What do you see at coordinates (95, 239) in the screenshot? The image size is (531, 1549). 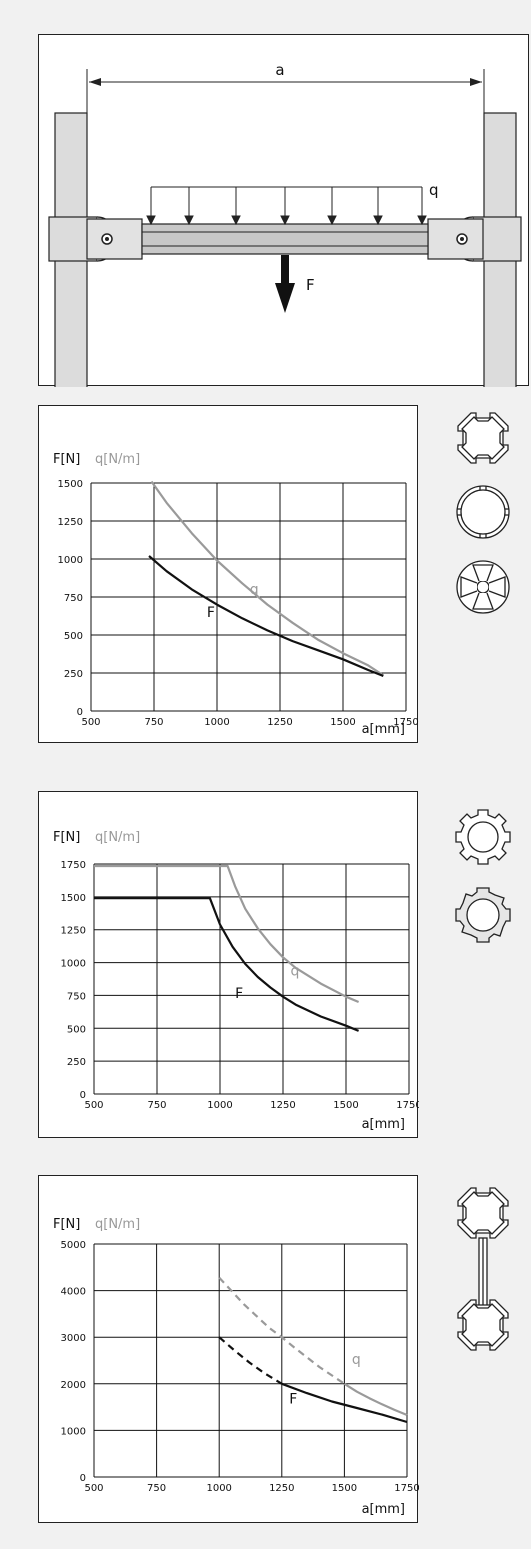 I see `left-connector` at bounding box center [95, 239].